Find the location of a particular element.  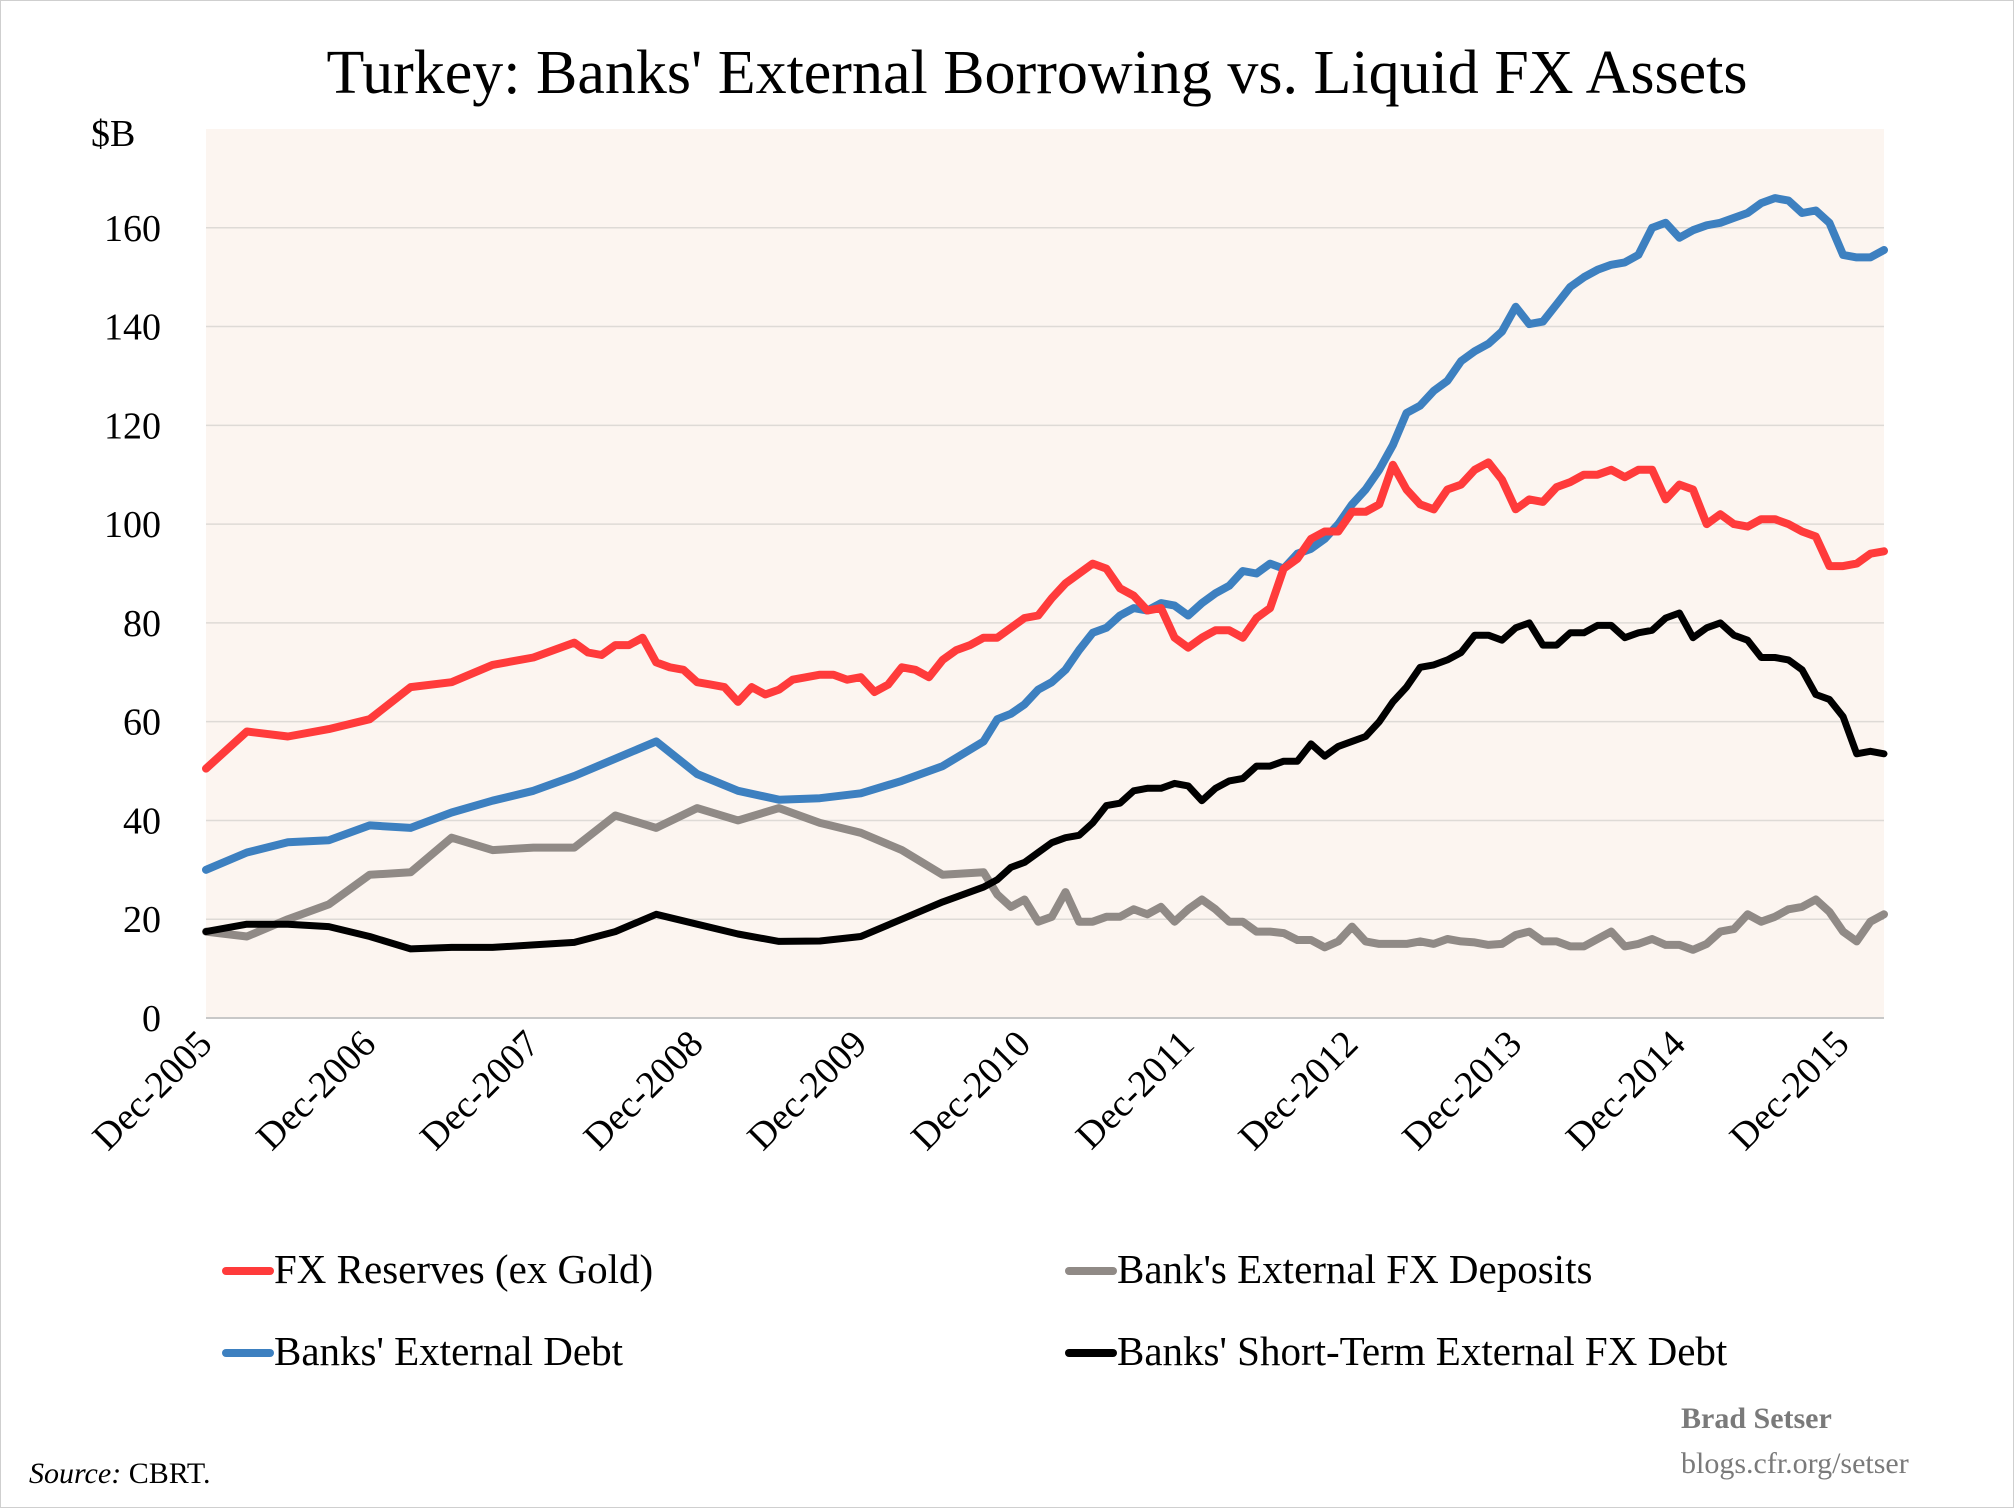

source-text: CBRT. is located at coordinates (165, 1473).